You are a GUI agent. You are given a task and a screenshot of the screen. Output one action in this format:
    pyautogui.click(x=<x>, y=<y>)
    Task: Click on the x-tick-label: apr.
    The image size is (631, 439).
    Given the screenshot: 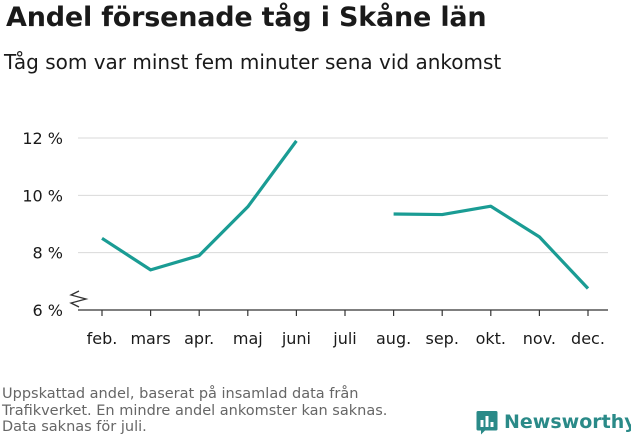 What is the action you would take?
    pyautogui.click(x=199, y=338)
    